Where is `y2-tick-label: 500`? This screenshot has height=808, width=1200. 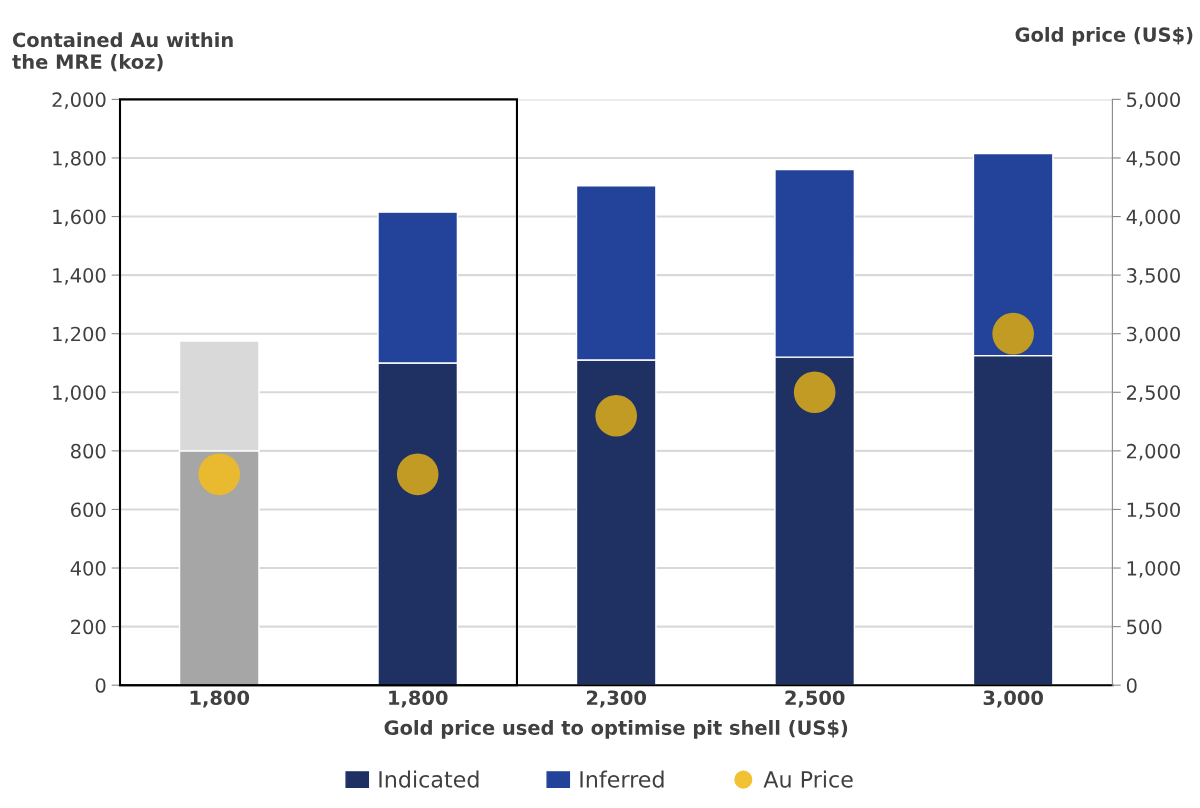 y2-tick-label: 500 is located at coordinates (1144, 627).